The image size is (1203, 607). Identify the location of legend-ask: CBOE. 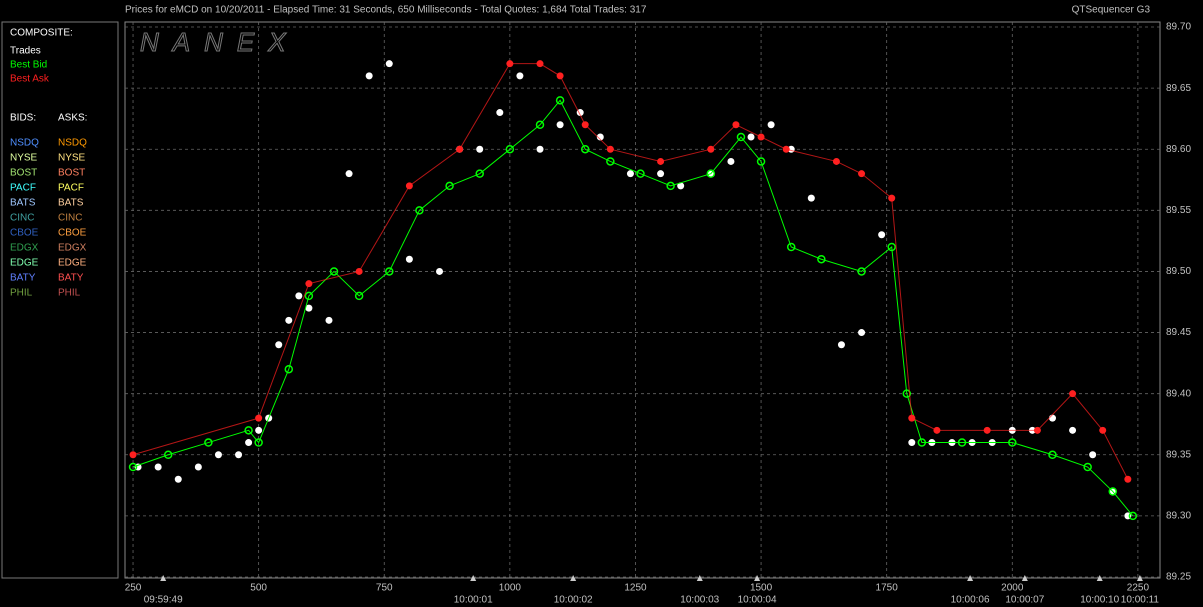
(72, 233).